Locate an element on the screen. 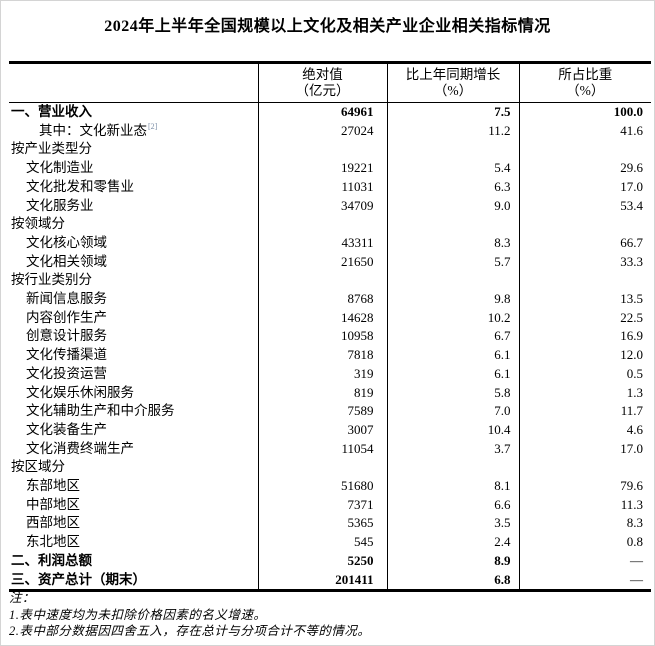 The image size is (655, 646). table-row: 文化娱乐休闲服务 819 5.8 1.3 is located at coordinates (330, 393).